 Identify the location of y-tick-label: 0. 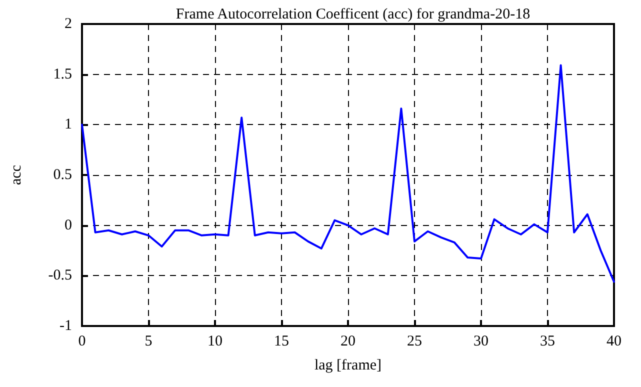
(68, 225).